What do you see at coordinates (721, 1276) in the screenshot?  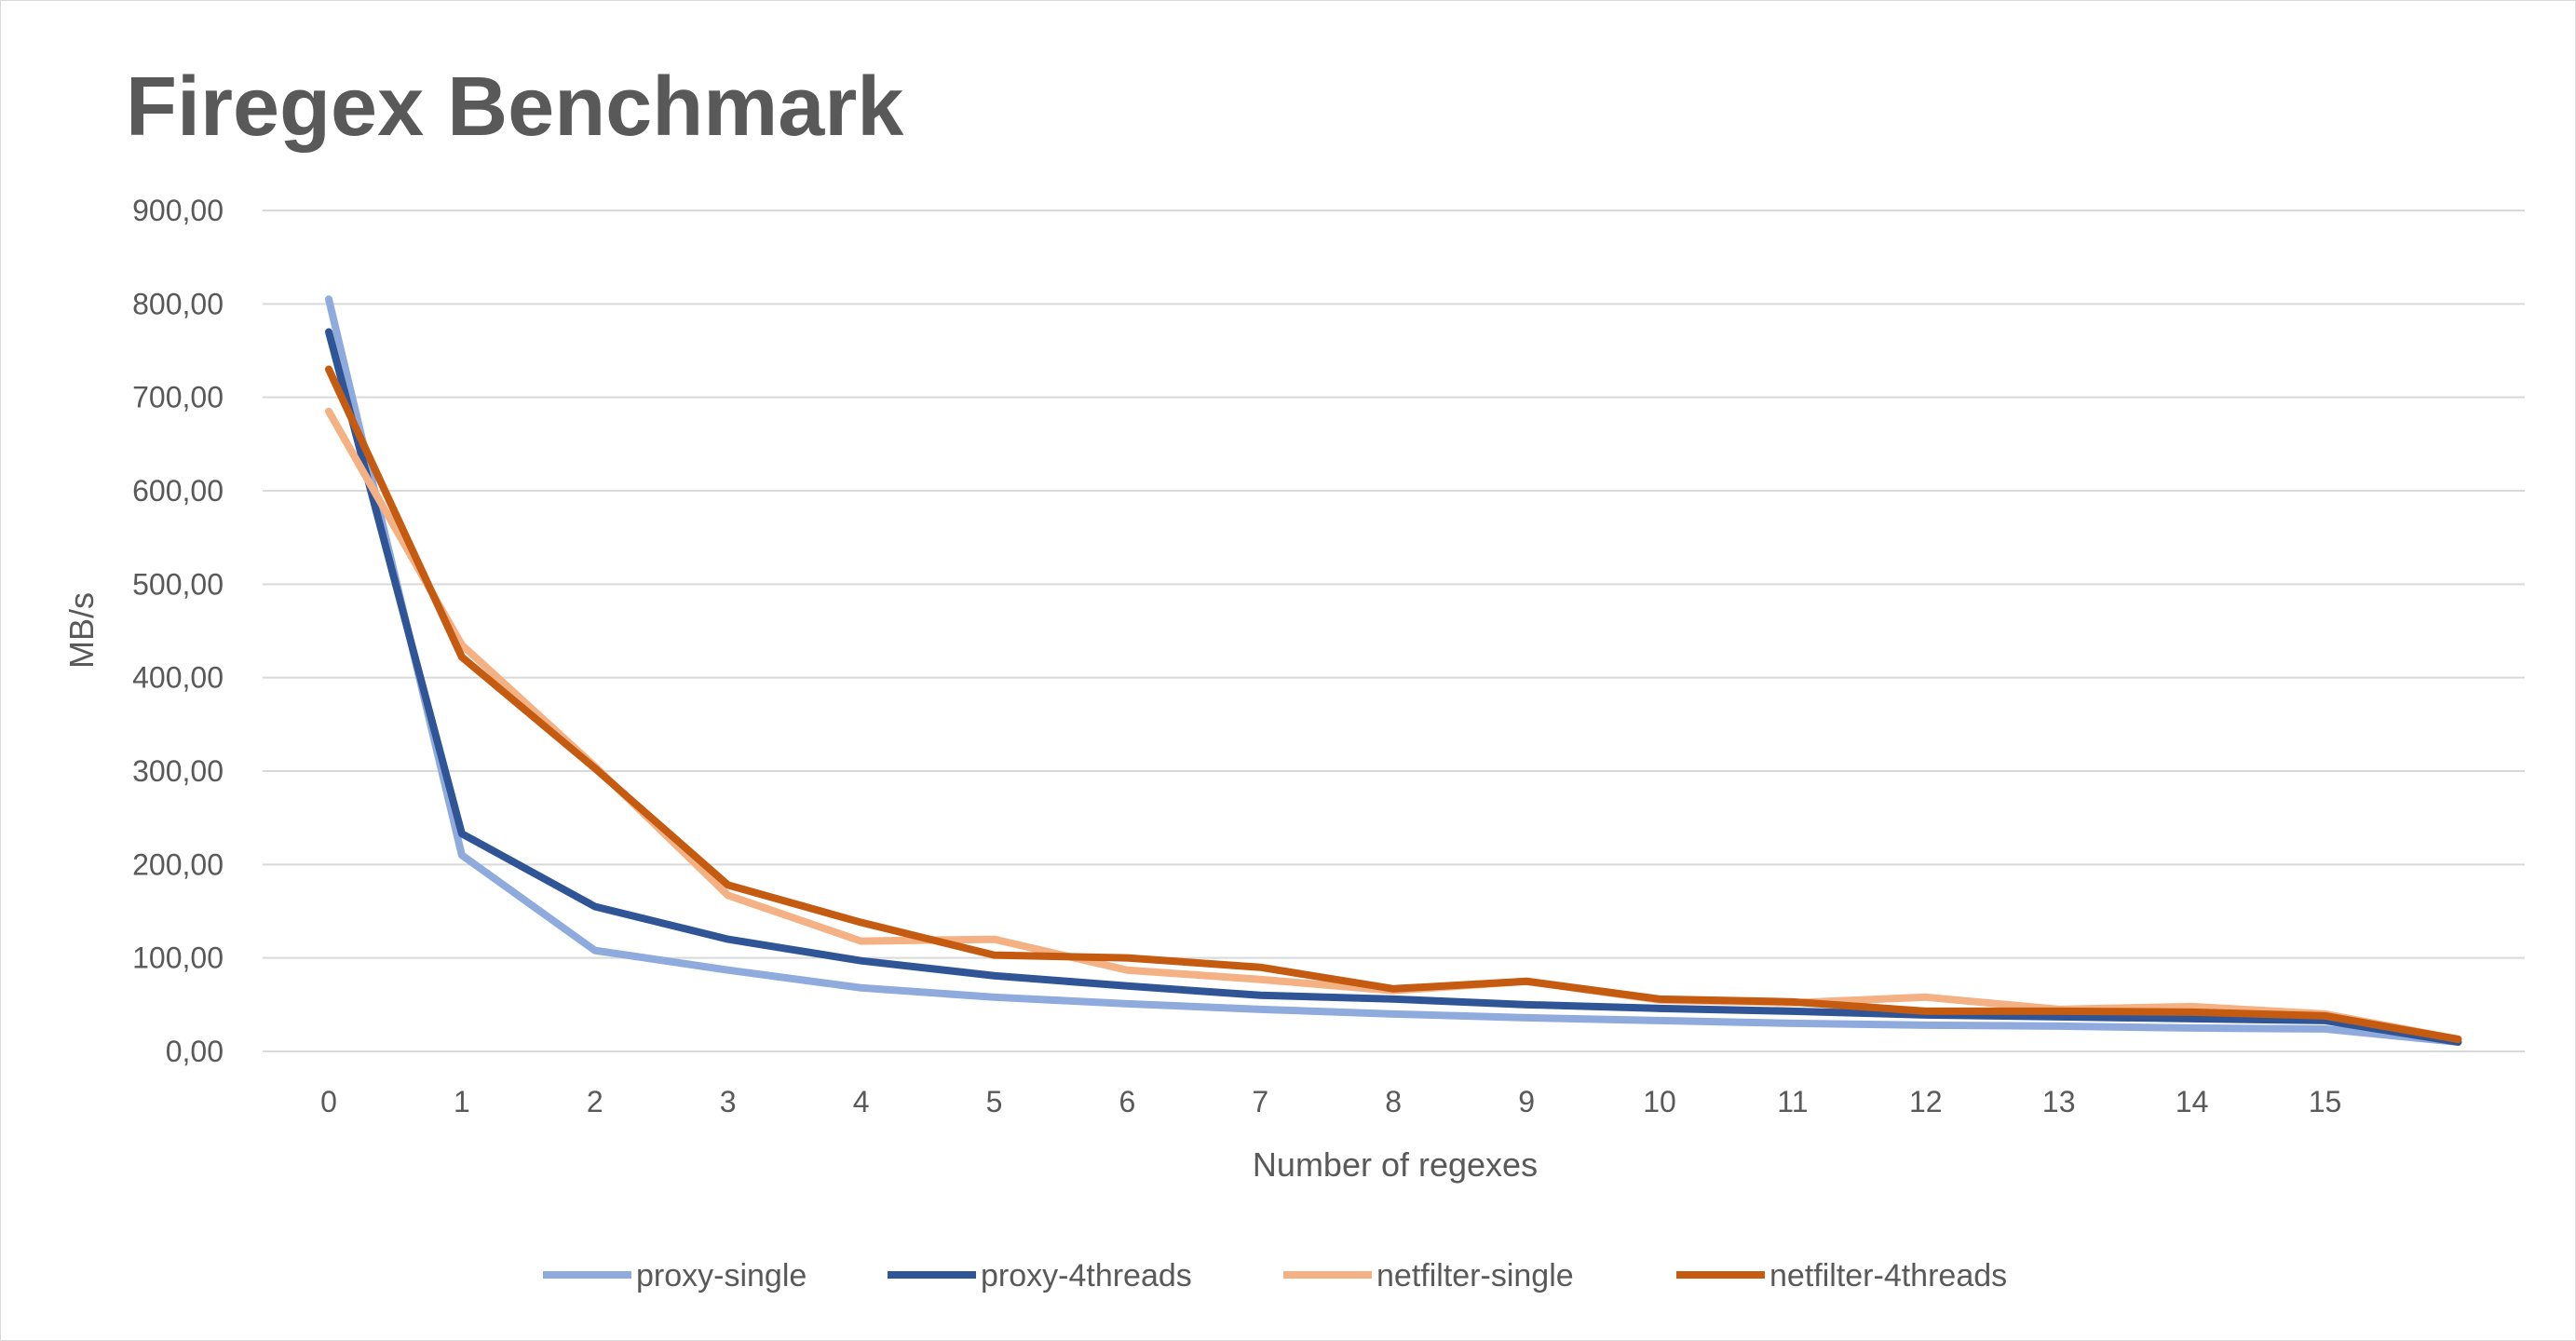 I see `legend-label: proxy-single` at bounding box center [721, 1276].